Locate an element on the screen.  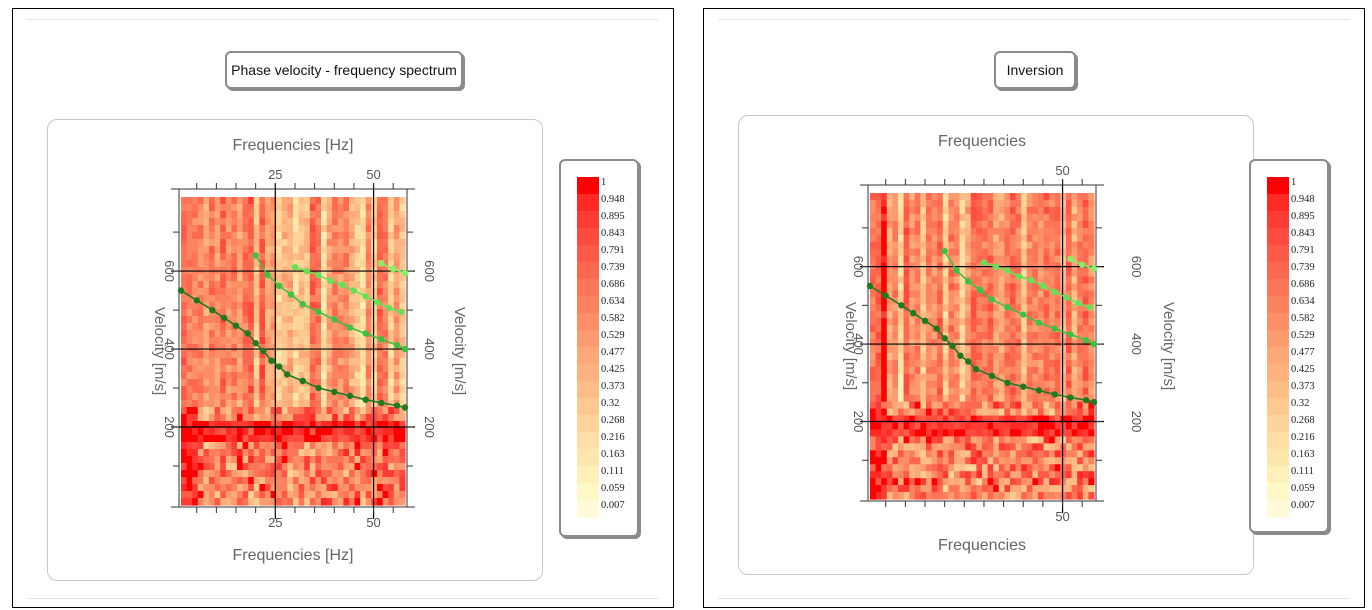
colorbar-label: 0.948 is located at coordinates (613, 199).